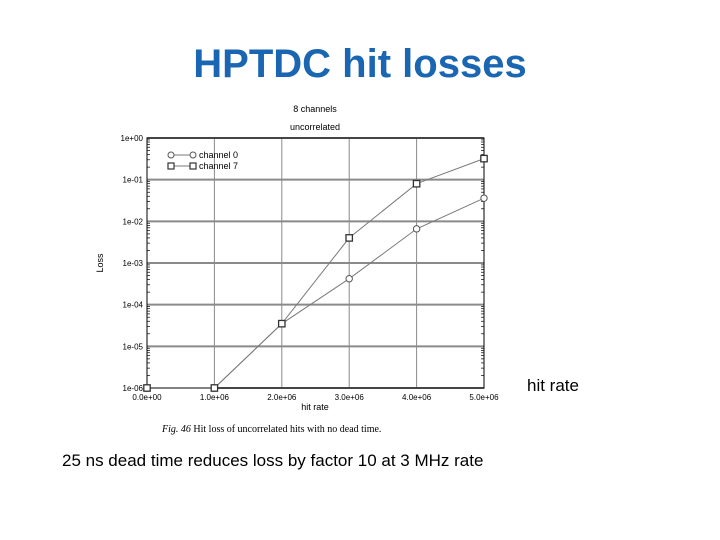 This screenshot has height=540, width=720. I want to click on x-tick-label: 5.0e+06, so click(484, 397).